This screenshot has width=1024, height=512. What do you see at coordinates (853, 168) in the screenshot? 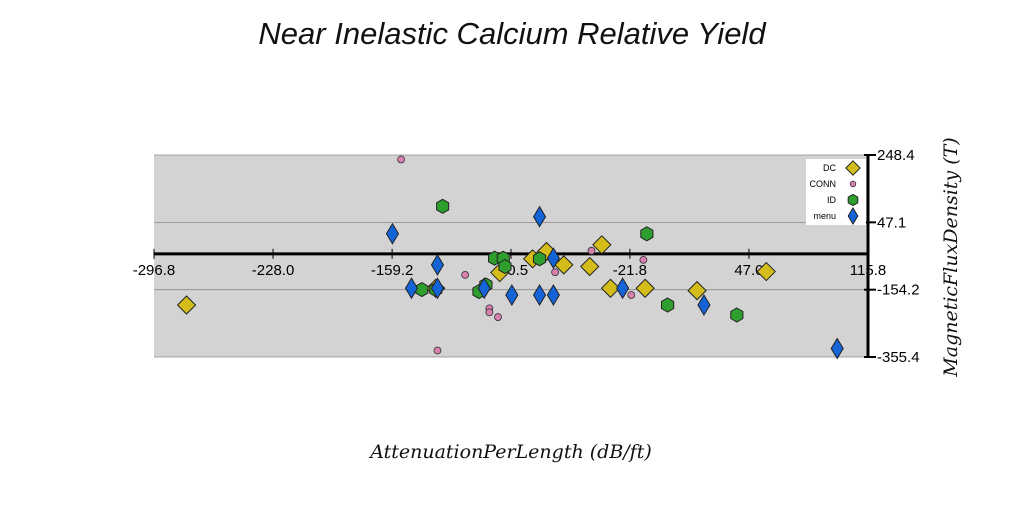
I see `legend-dc-icon` at bounding box center [853, 168].